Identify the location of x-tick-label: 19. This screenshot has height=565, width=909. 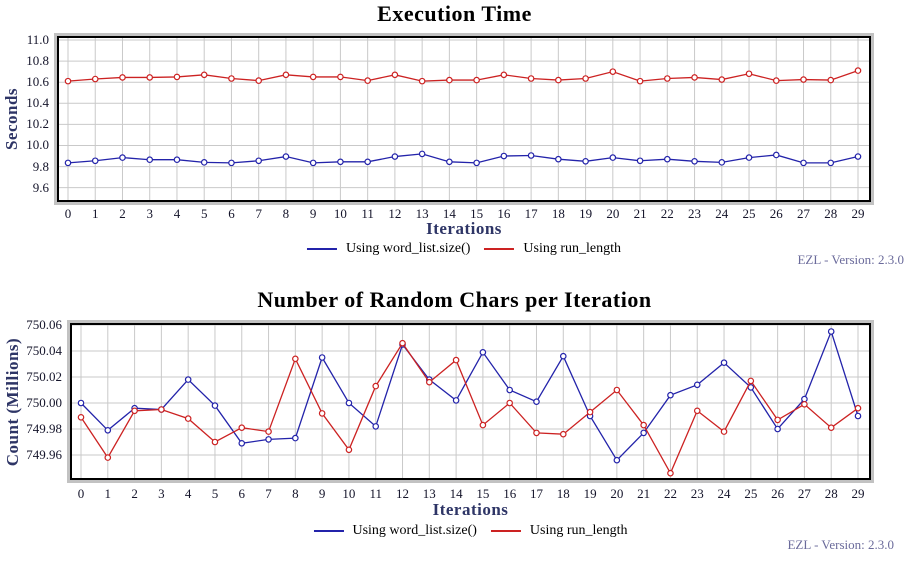
(590, 493).